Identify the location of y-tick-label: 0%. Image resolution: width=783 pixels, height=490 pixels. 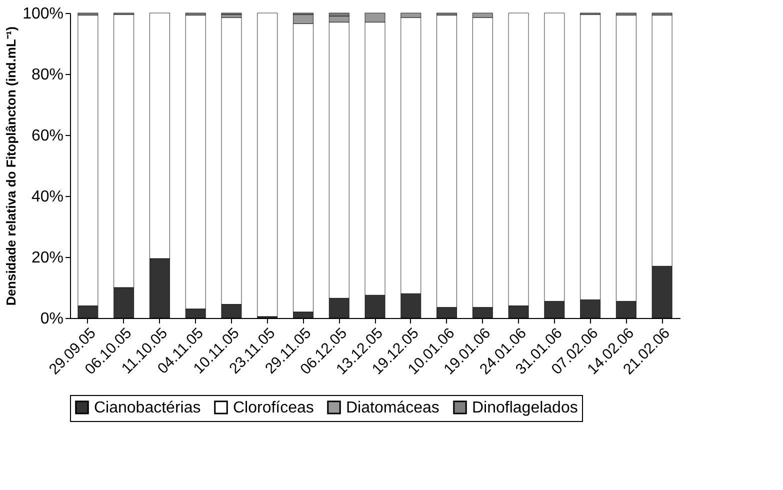
(52, 319).